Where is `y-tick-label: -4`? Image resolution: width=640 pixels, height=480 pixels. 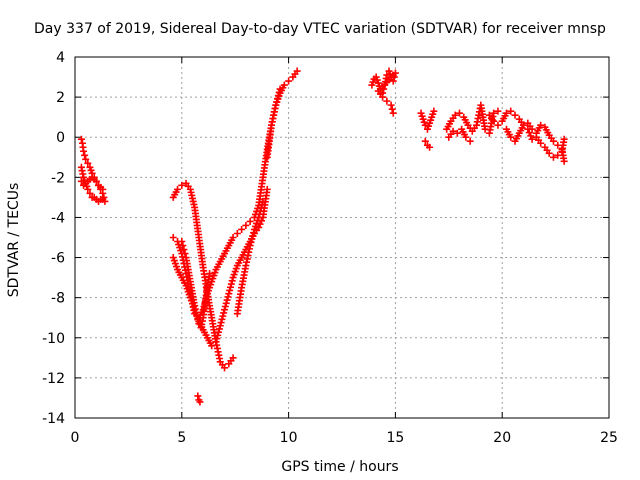
y-tick-label: -4 is located at coordinates (58, 218).